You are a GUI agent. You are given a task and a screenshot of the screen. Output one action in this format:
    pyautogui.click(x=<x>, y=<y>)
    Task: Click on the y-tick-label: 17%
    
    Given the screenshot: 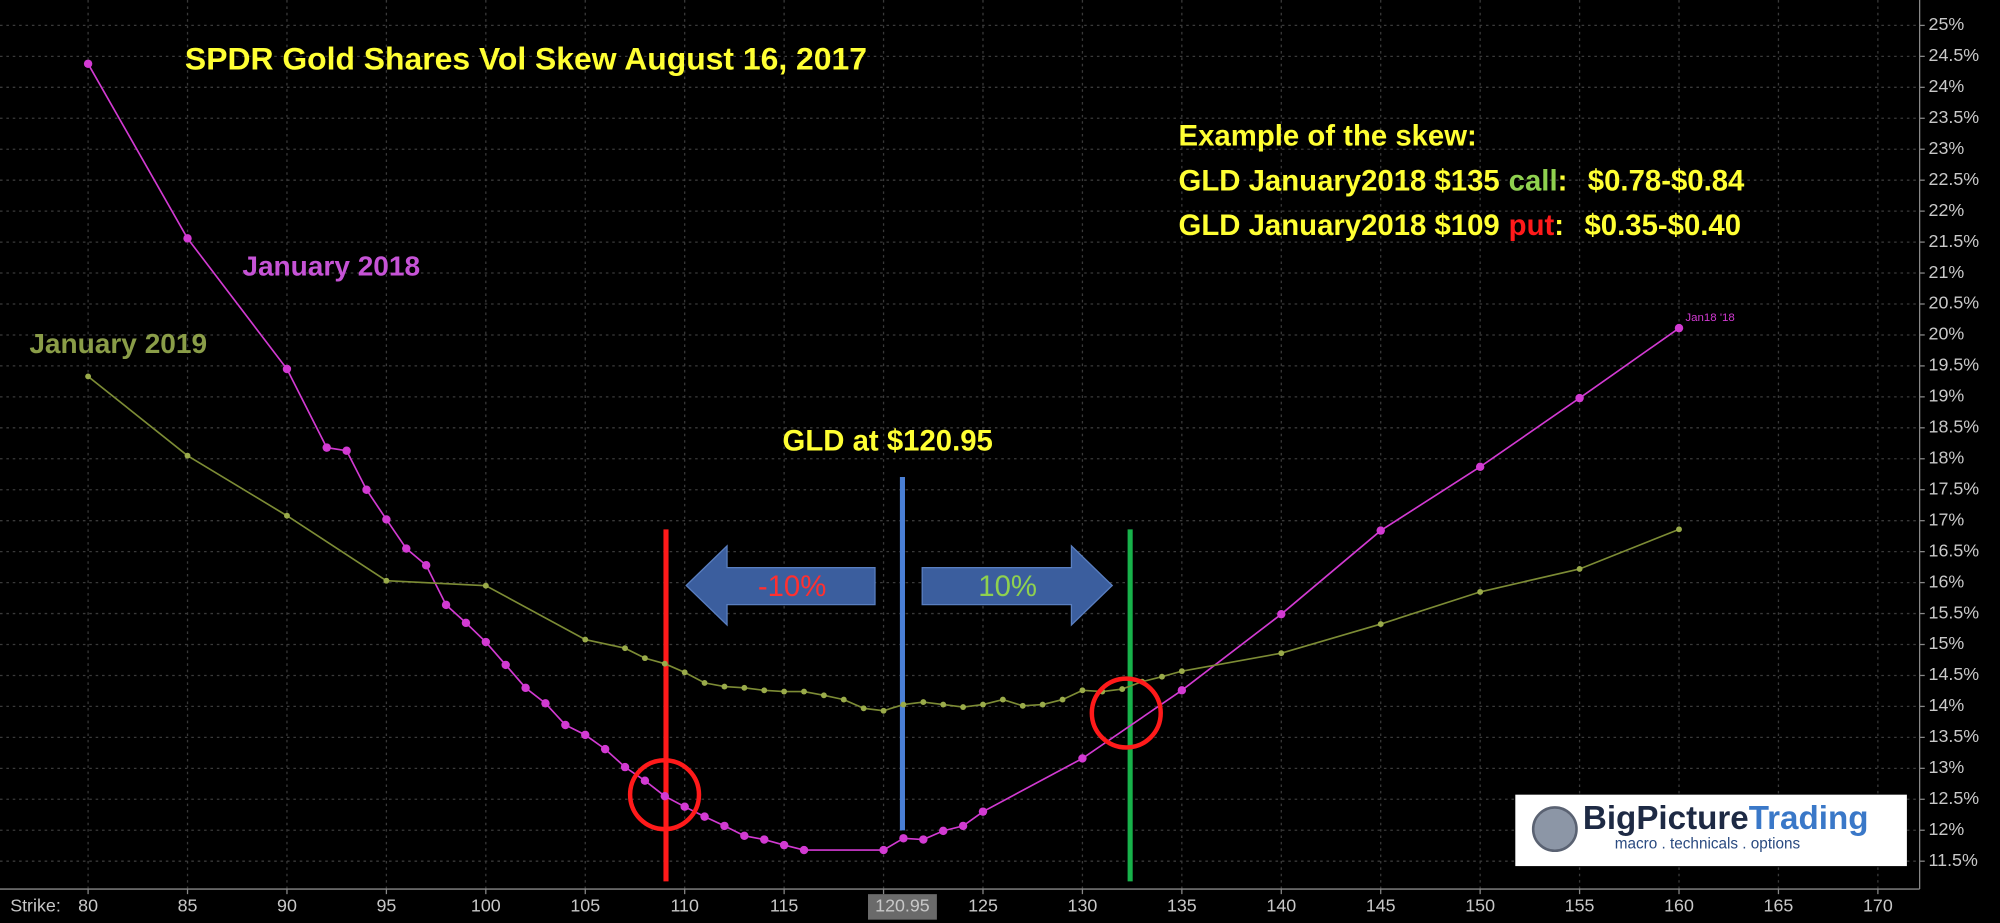 What is the action you would take?
    pyautogui.click(x=1947, y=519)
    